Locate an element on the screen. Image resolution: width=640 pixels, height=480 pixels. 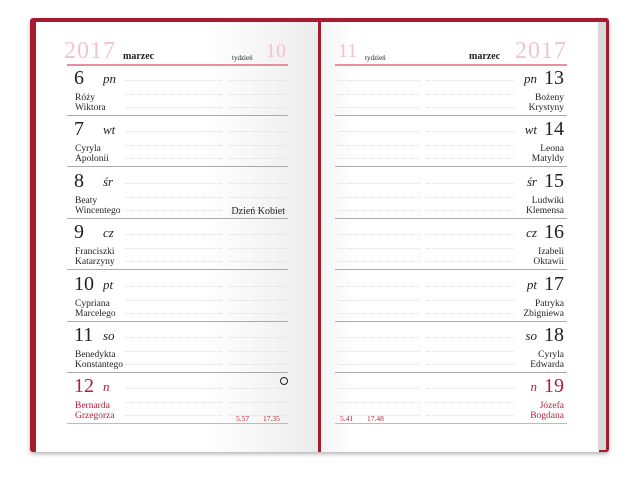
week-number-watermark: 11 is located at coordinates (348, 51).